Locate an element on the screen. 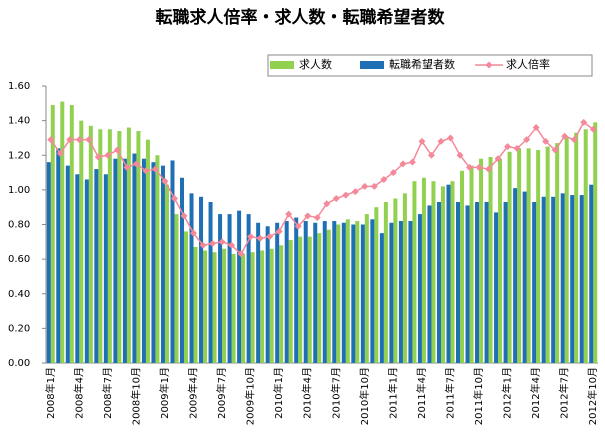  legend-box is located at coordinates (430, 65).